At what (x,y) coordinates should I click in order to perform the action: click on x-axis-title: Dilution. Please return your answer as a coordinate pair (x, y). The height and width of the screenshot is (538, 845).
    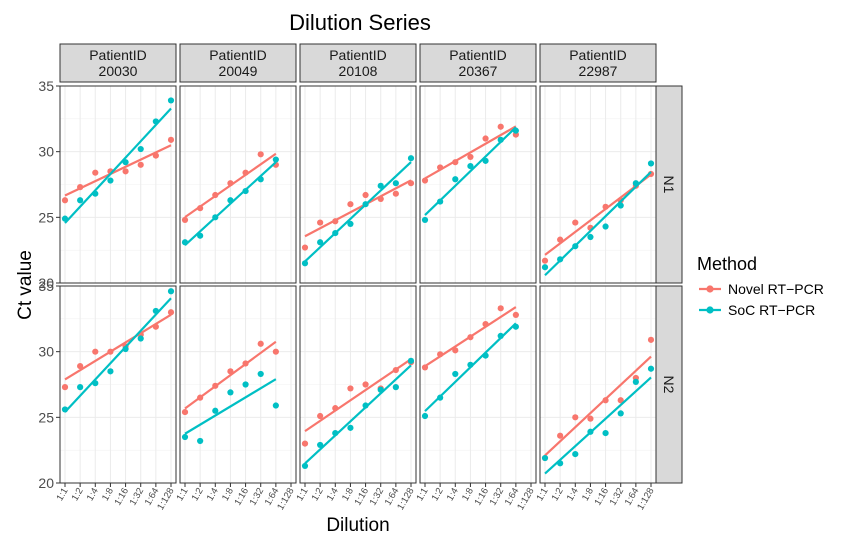
    Looking at the image, I should click on (357, 525).